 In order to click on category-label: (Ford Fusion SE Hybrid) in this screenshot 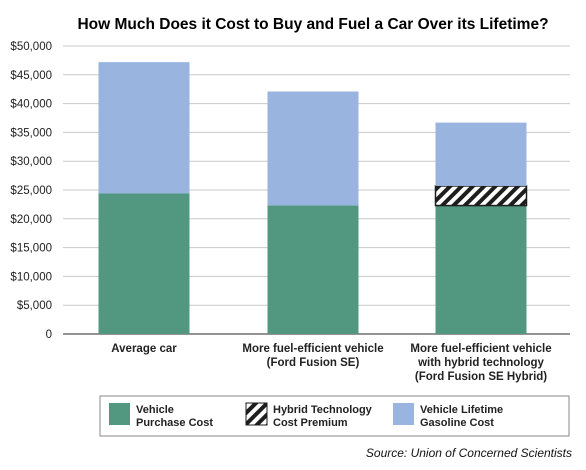, I will do `click(481, 377)`.